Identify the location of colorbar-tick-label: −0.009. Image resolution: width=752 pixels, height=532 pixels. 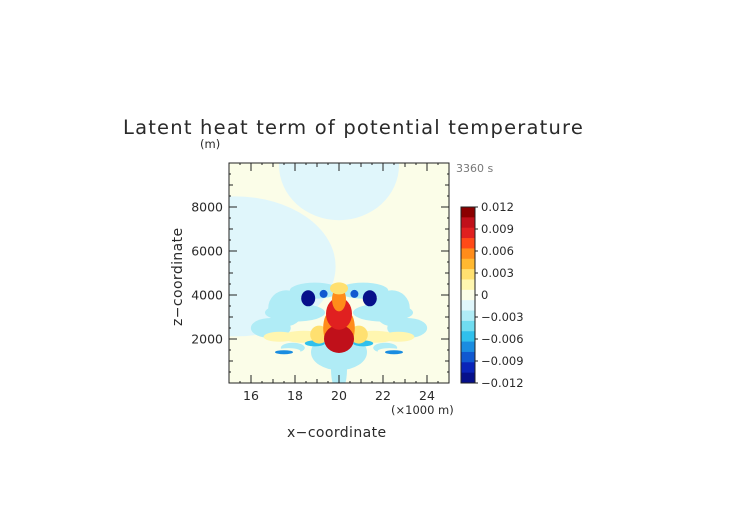
(502, 361).